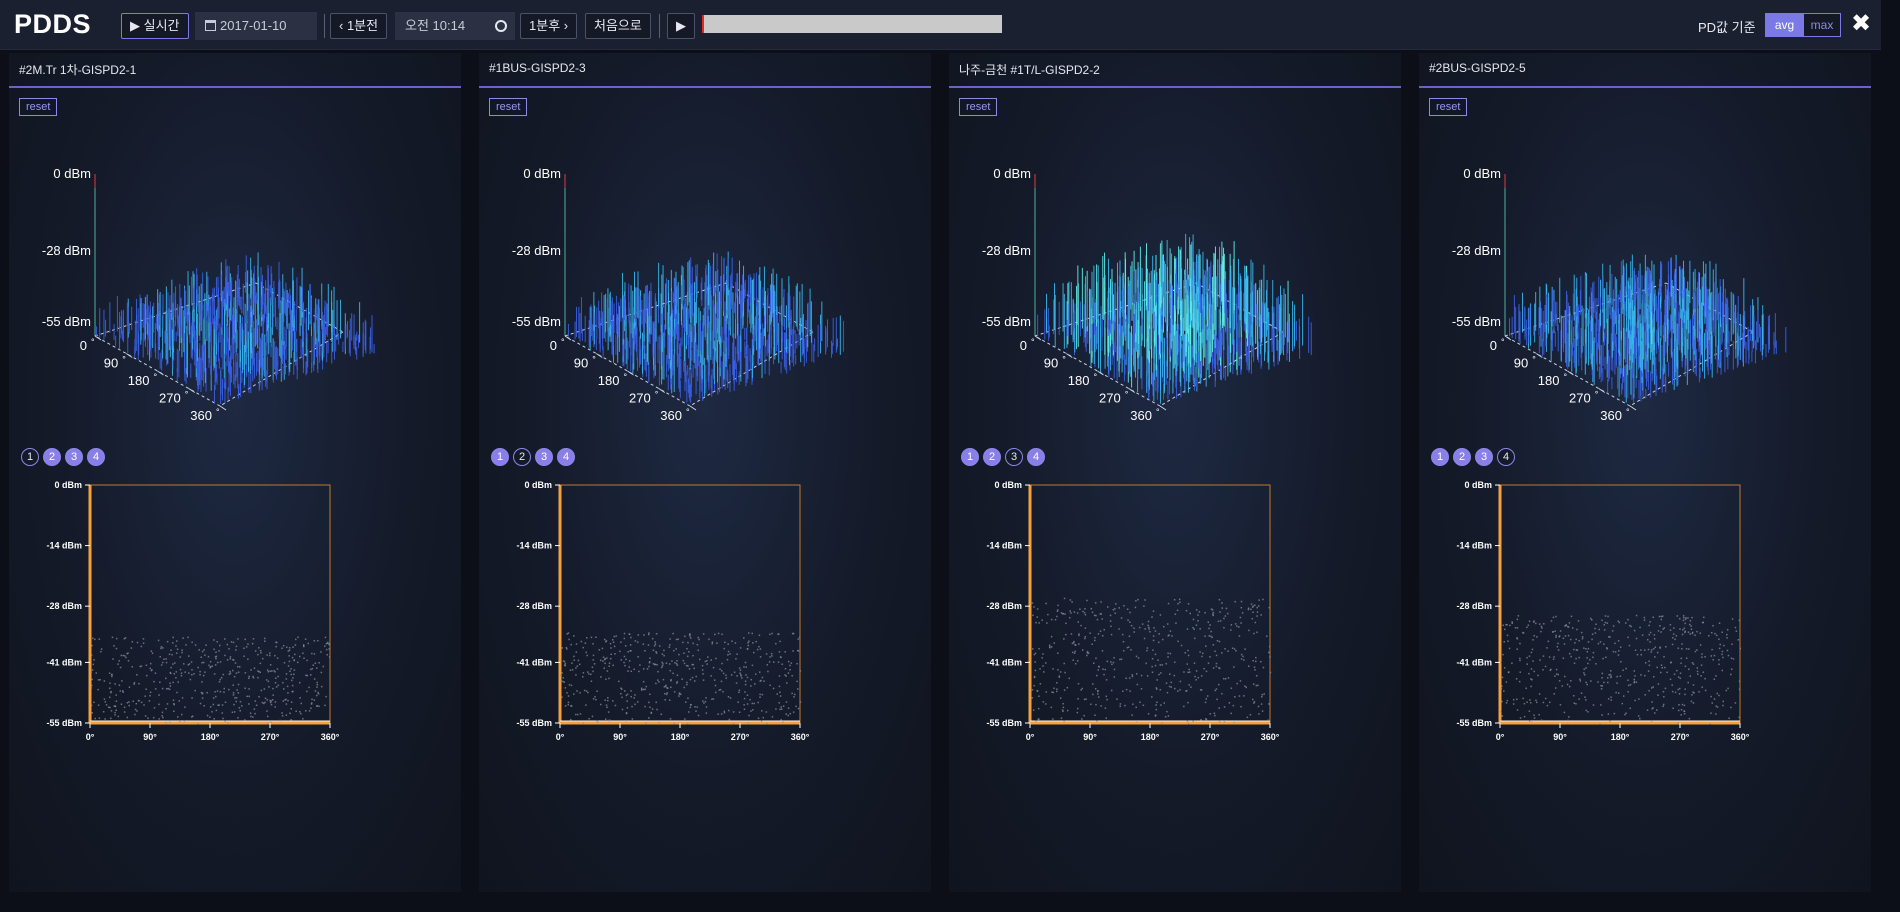 The height and width of the screenshot is (912, 1900). What do you see at coordinates (1006, 250) in the screenshot?
I see `z-tick-label: -28 dBm` at bounding box center [1006, 250].